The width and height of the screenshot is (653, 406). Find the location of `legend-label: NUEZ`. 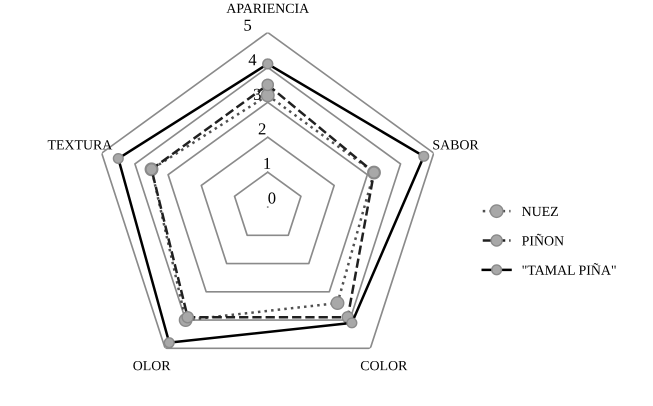

legend-label: NUEZ is located at coordinates (540, 211).